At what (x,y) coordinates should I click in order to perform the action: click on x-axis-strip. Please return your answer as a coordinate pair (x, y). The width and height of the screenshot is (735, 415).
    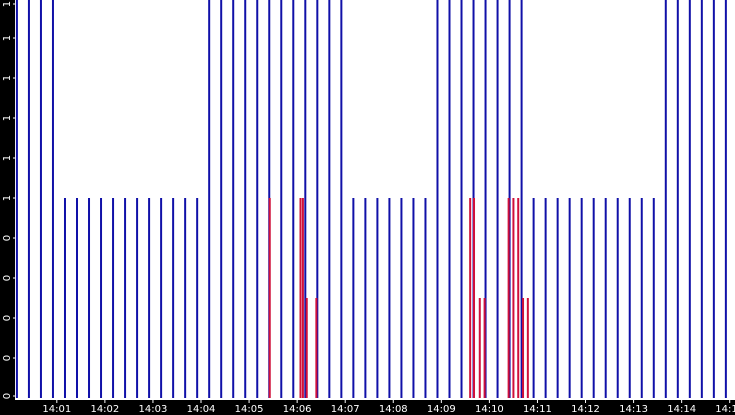
    Looking at the image, I should click on (367, 407).